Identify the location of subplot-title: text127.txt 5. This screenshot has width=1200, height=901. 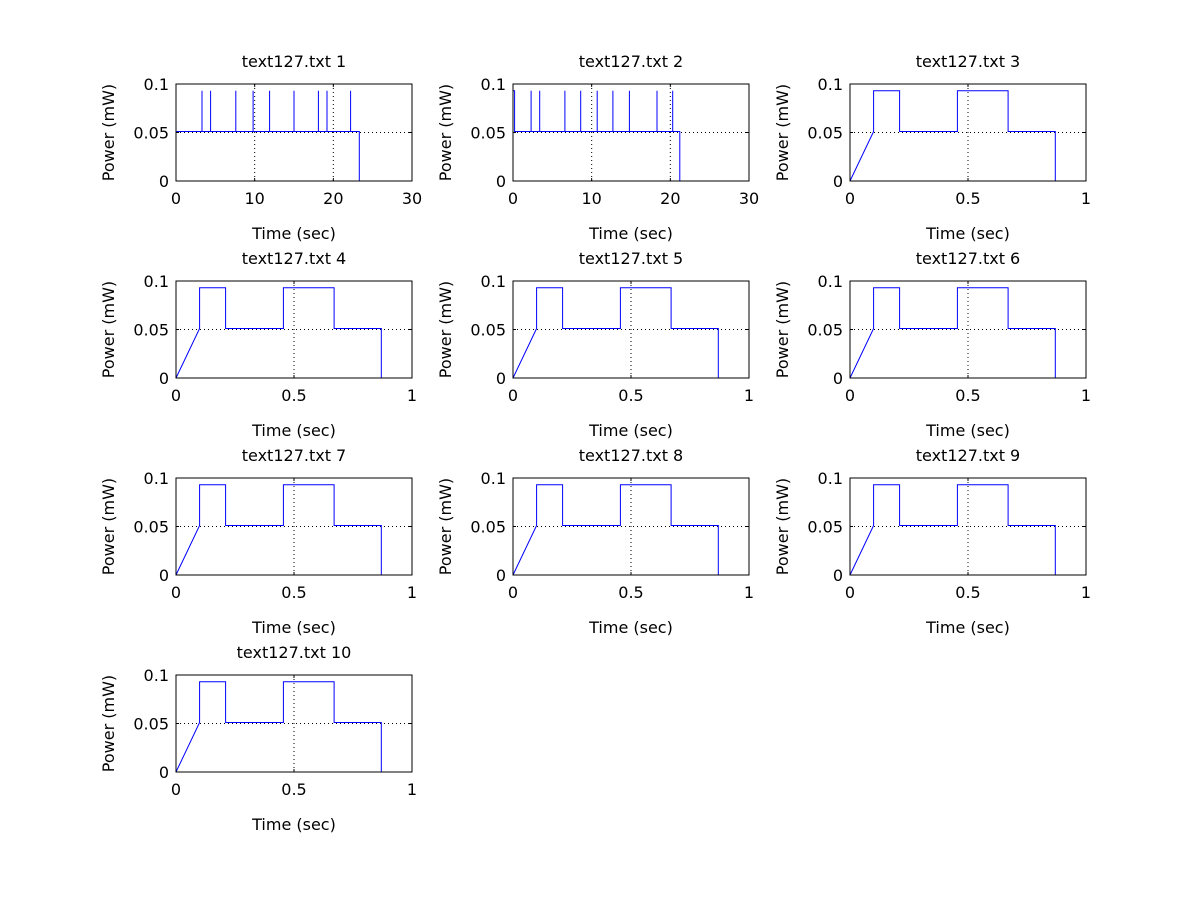
(631, 258).